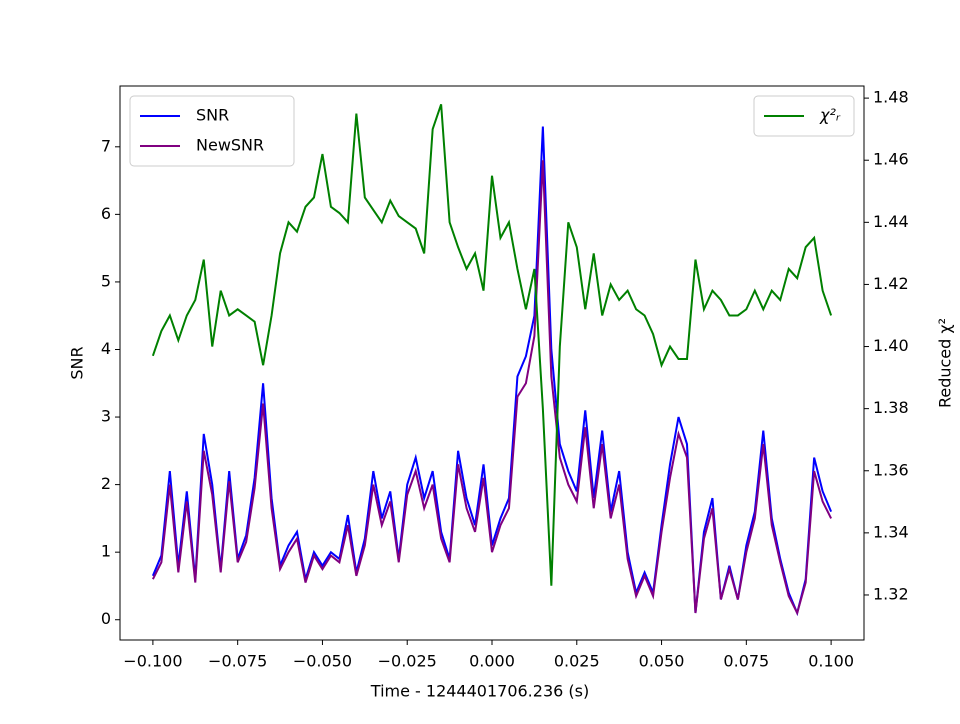  What do you see at coordinates (891, 407) in the screenshot?
I see `y2-tick-label: 1.38` at bounding box center [891, 407].